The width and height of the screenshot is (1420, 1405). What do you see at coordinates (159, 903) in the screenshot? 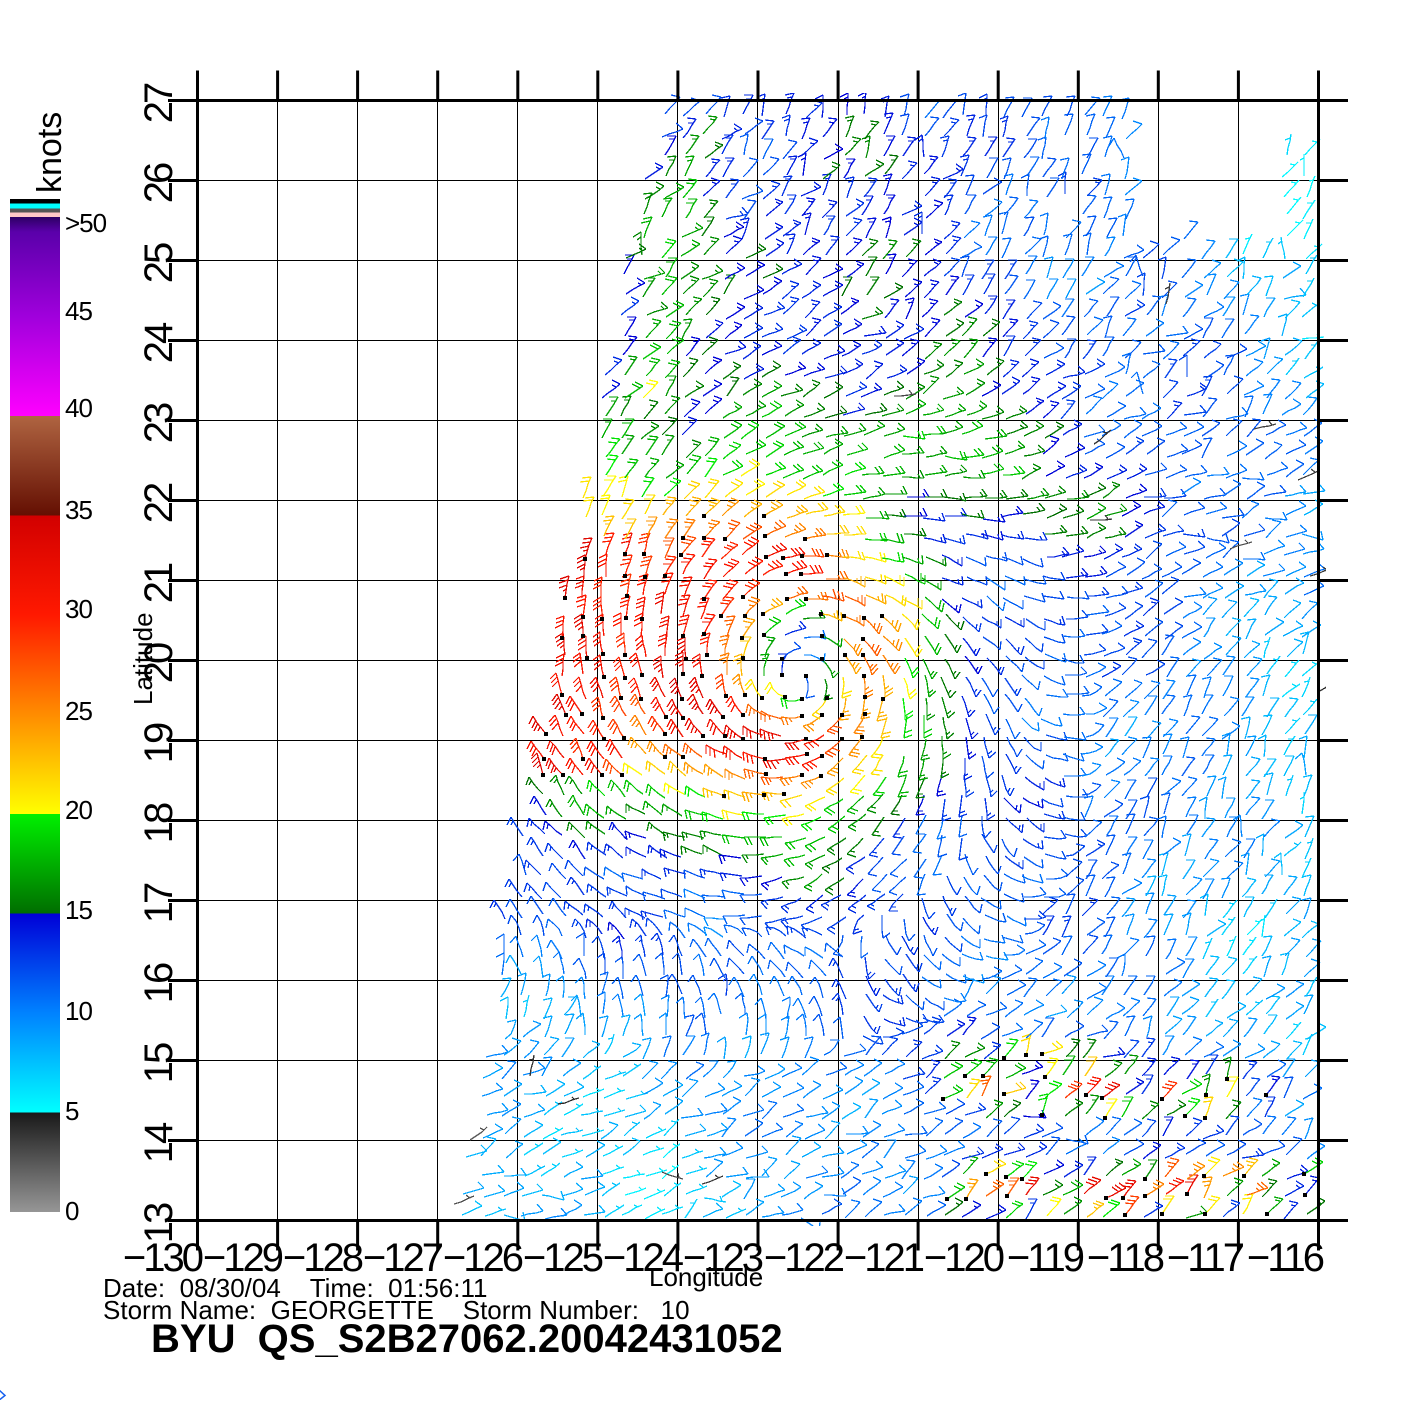
I see `svg-text: 17` at bounding box center [159, 903].